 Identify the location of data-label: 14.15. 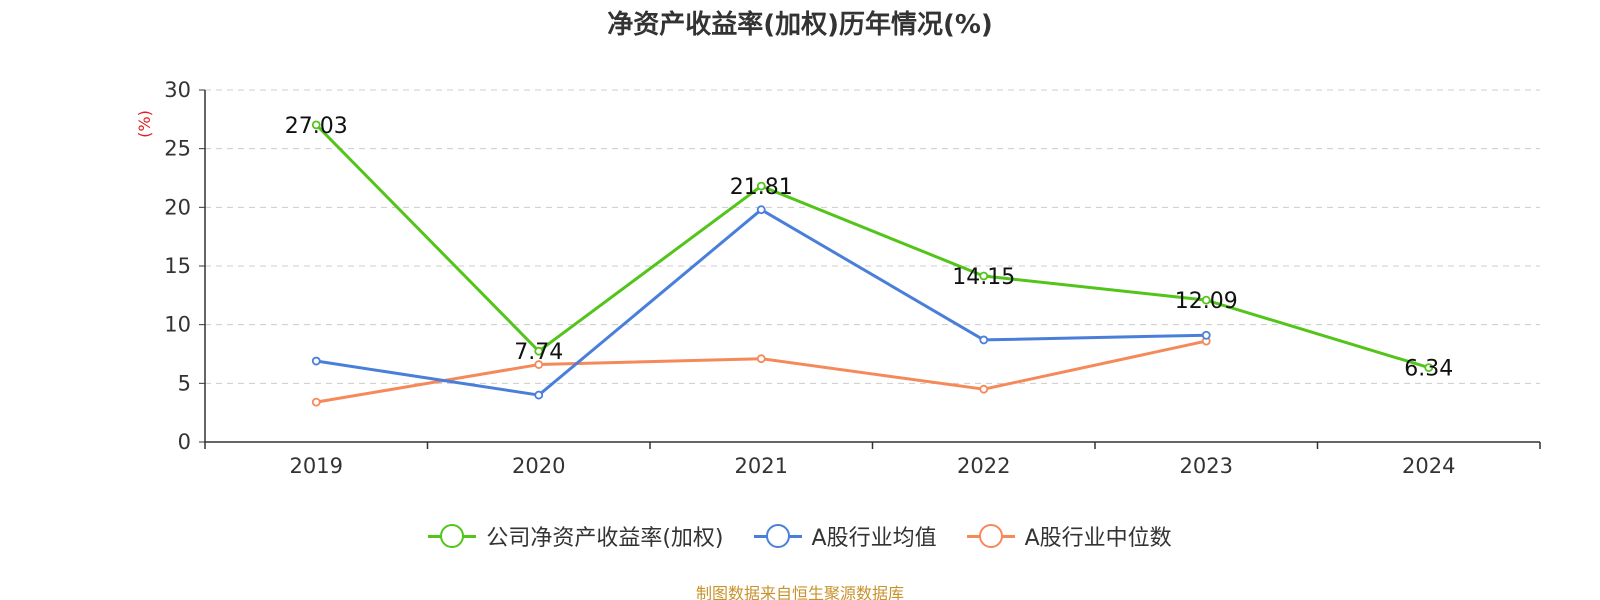
(983, 277).